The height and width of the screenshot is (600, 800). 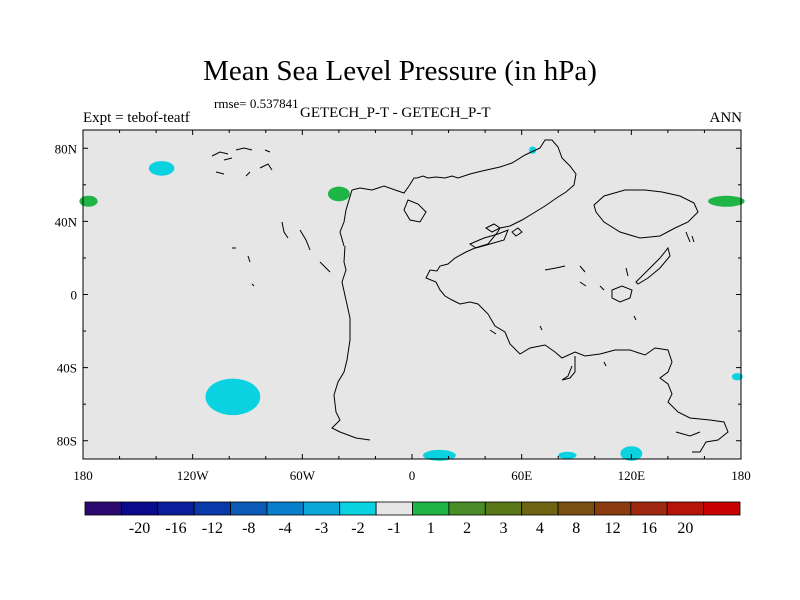 I want to click on coastline-south-hook, so click(x=568, y=368).